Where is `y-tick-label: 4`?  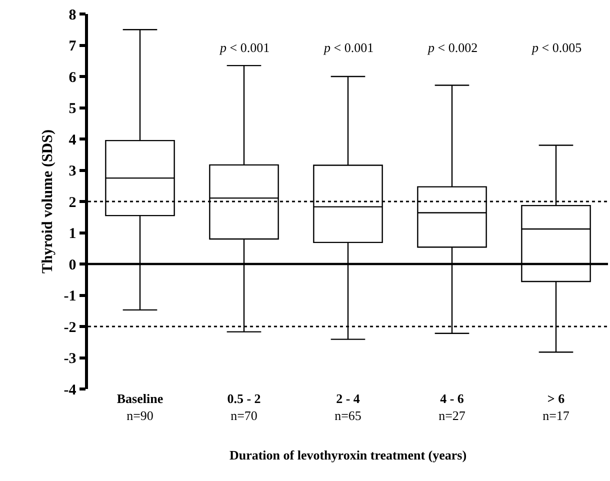 y-tick-label: 4 is located at coordinates (72, 140).